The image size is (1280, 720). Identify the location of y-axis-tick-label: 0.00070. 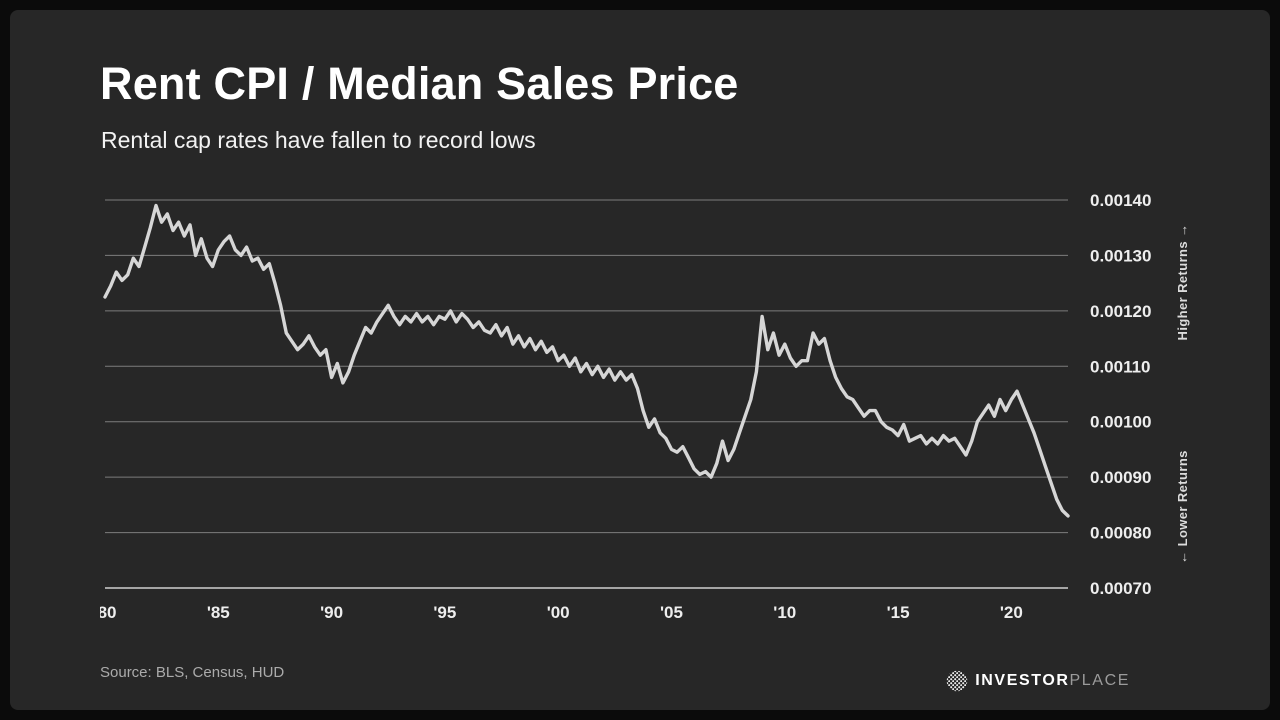
(1120, 588).